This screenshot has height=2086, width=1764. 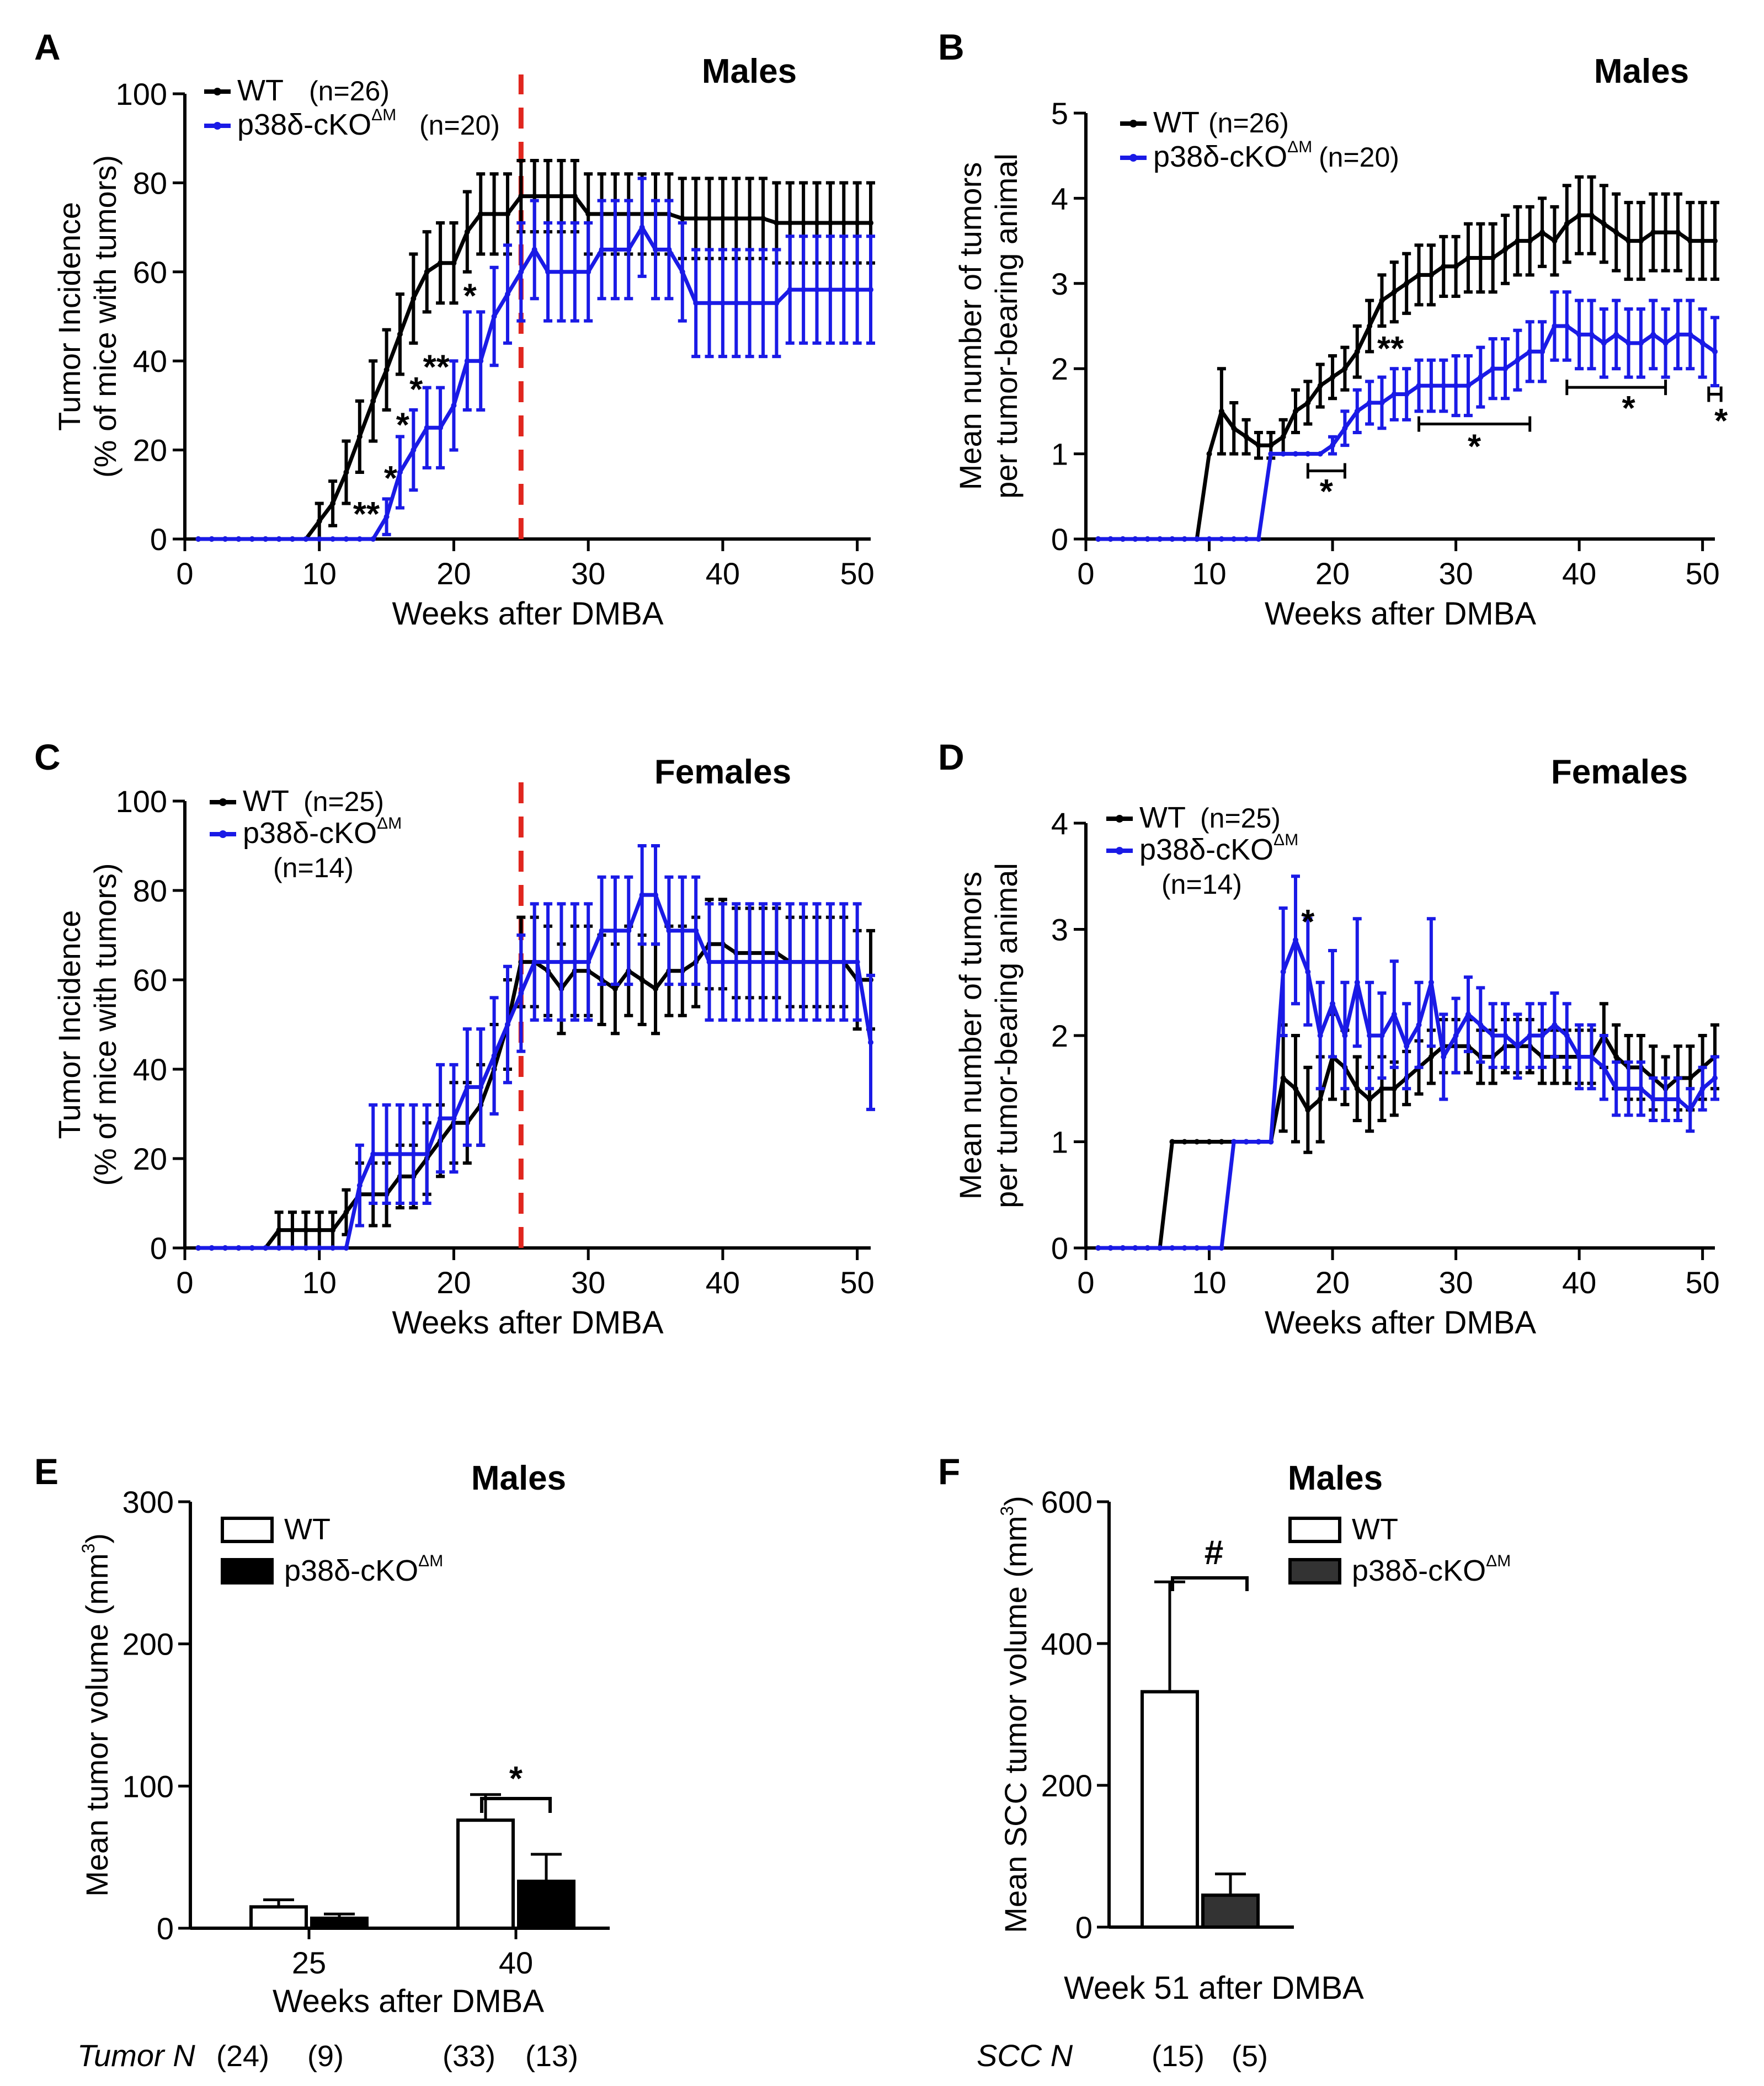 What do you see at coordinates (1059, 113) in the screenshot?
I see `y-tick-label: 5` at bounding box center [1059, 113].